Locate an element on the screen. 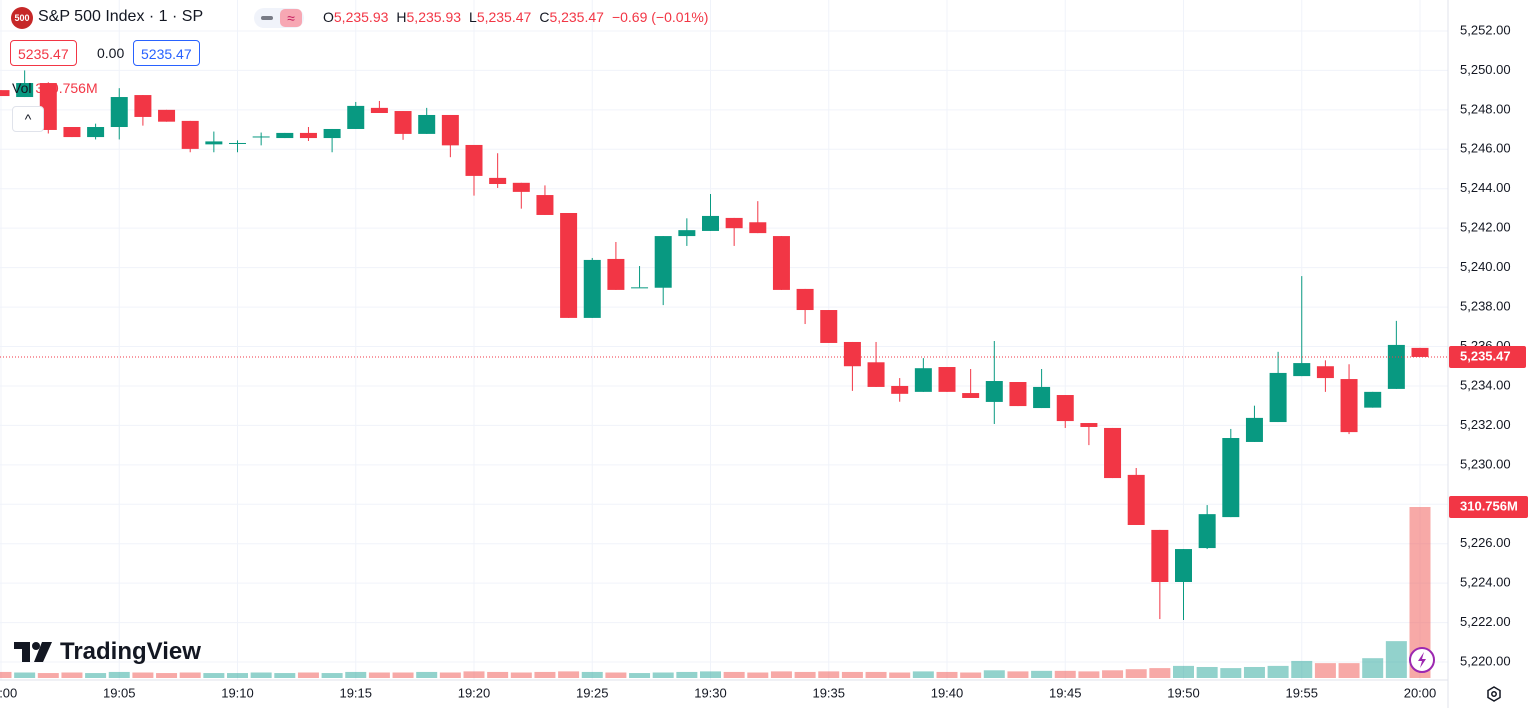 The image size is (1528, 708). ohlc-key: O is located at coordinates (328, 17).